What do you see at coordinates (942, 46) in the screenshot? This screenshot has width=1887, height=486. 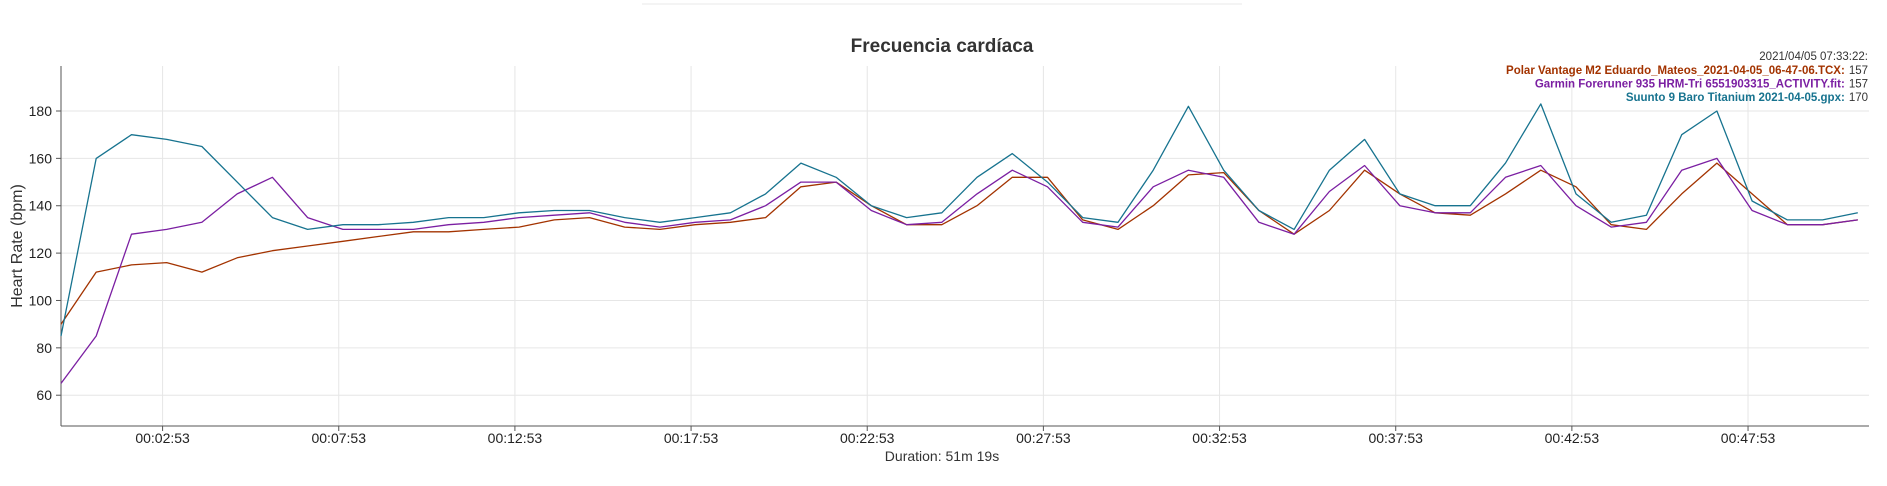 I see `chart-title: Frecuencia cardíaca` at bounding box center [942, 46].